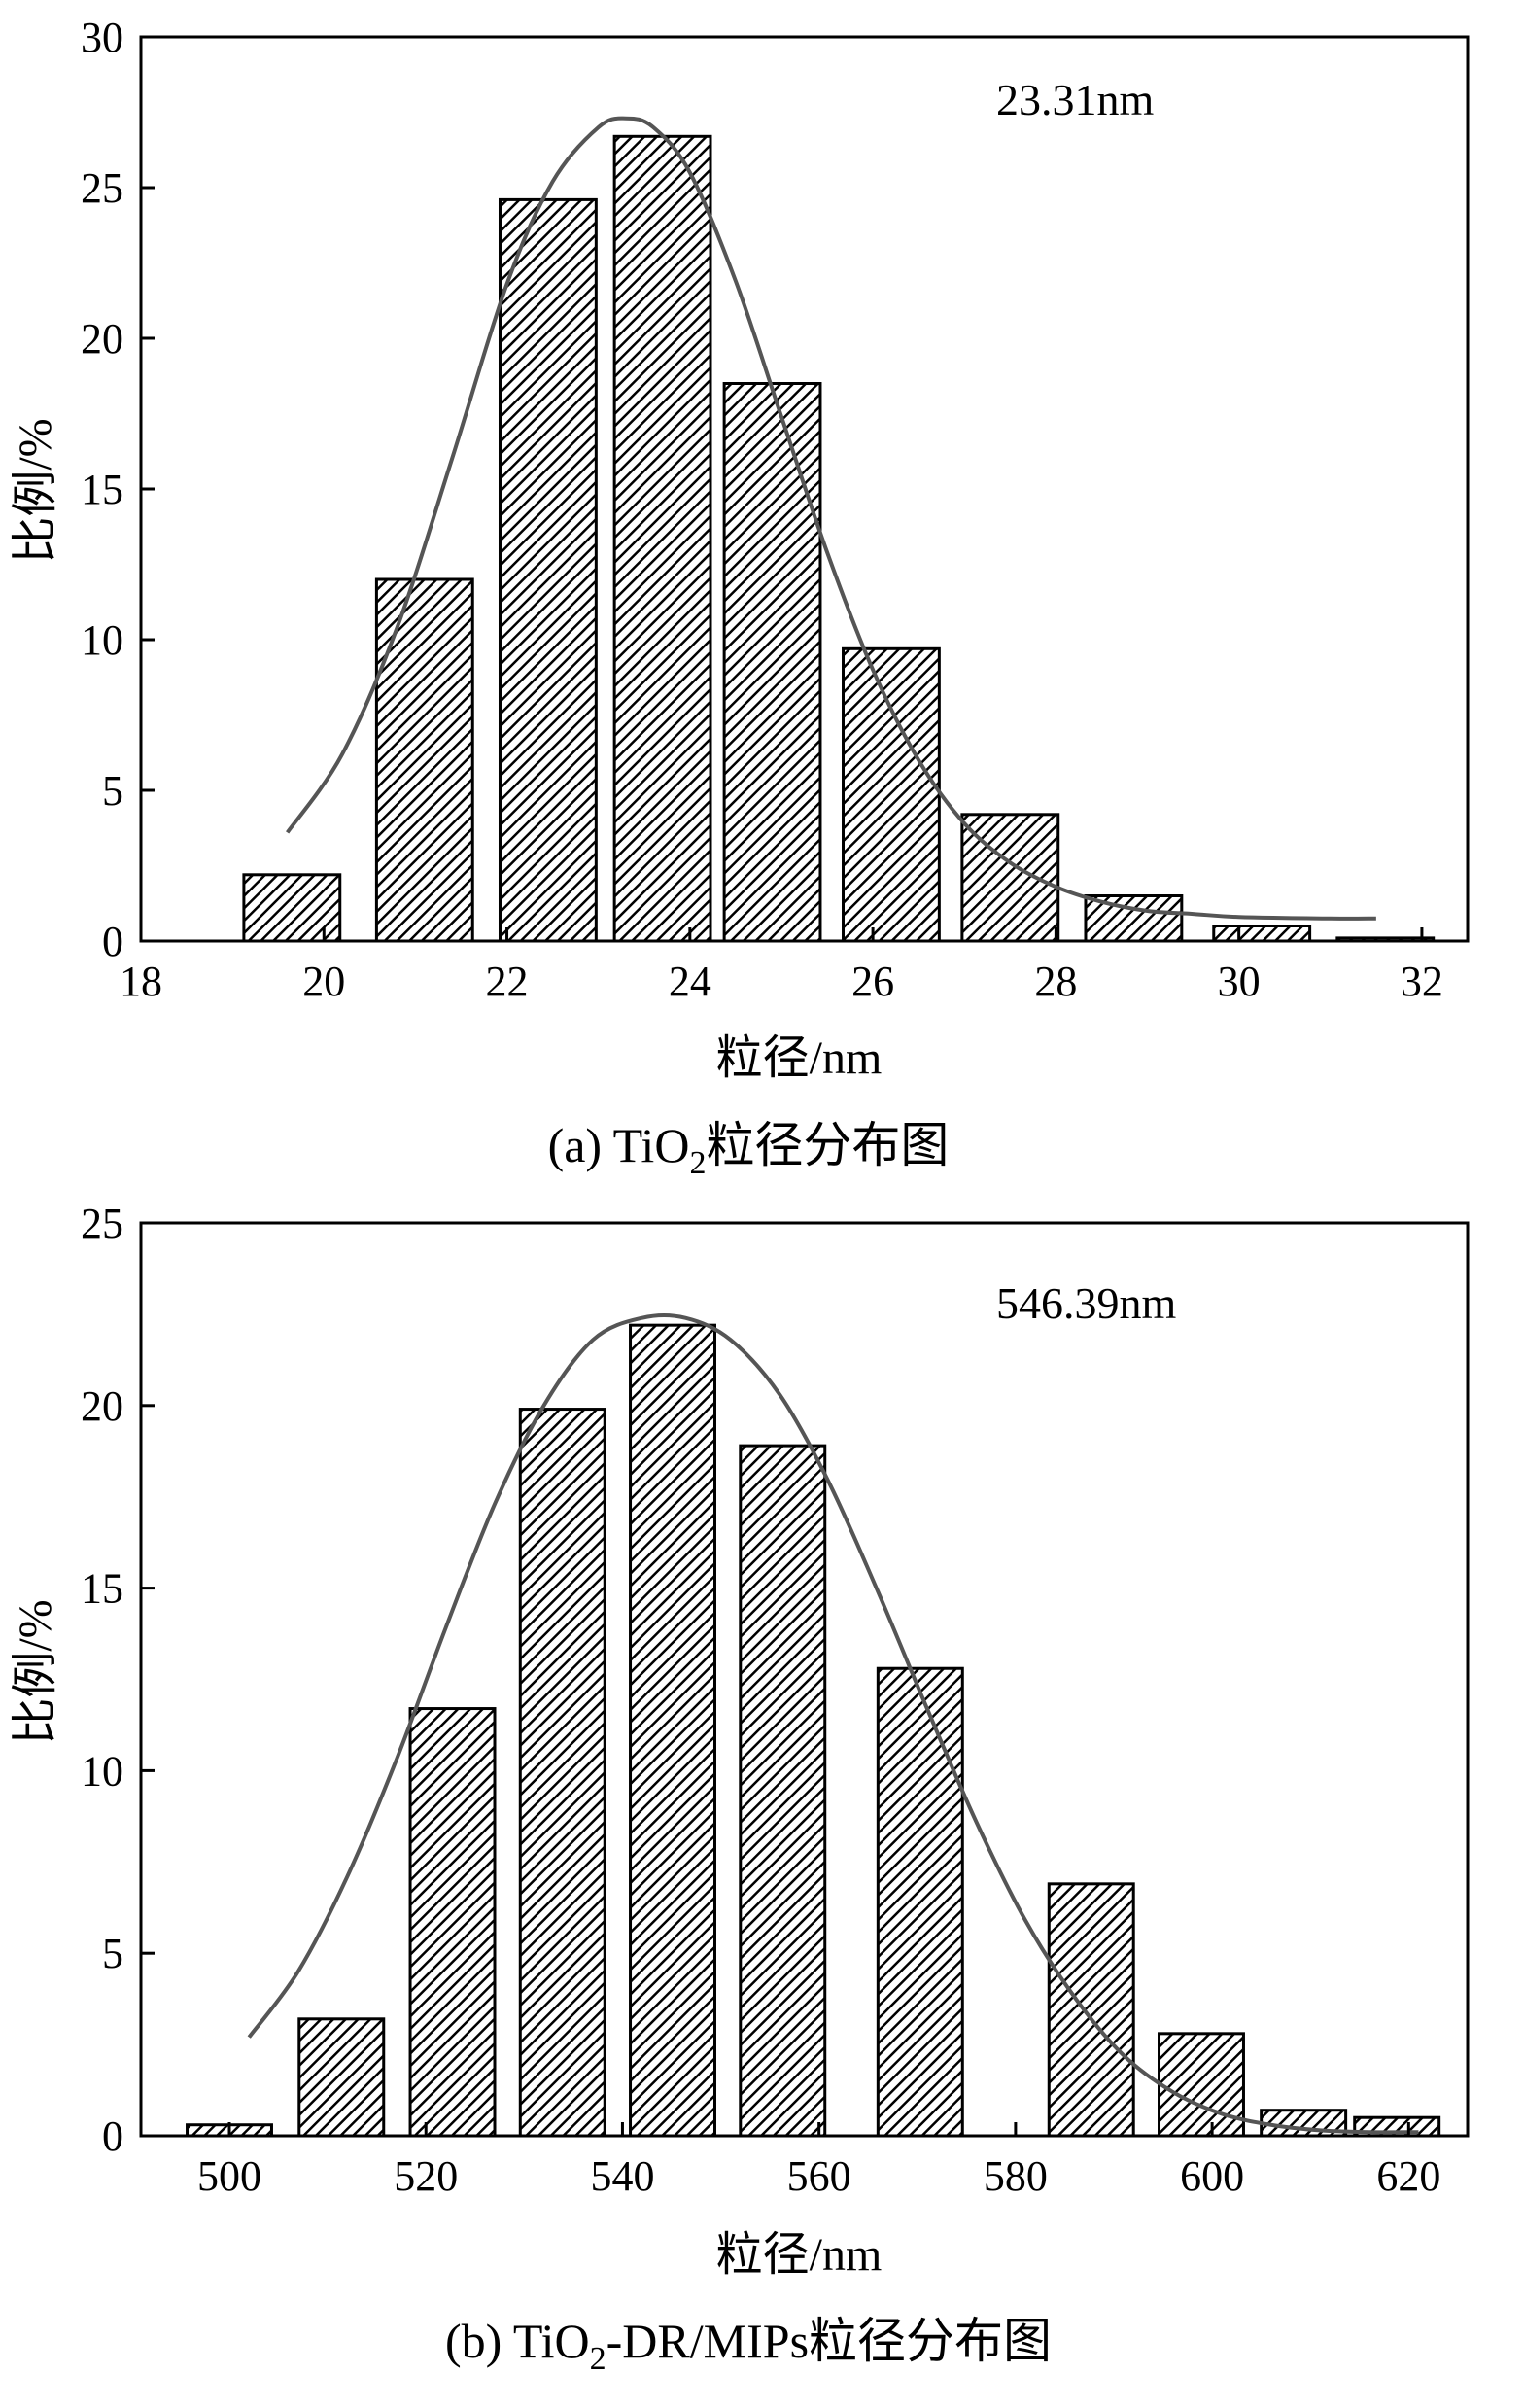  What do you see at coordinates (698, 1163) in the screenshot?
I see `panel-a-caption-sub: 2` at bounding box center [698, 1163].